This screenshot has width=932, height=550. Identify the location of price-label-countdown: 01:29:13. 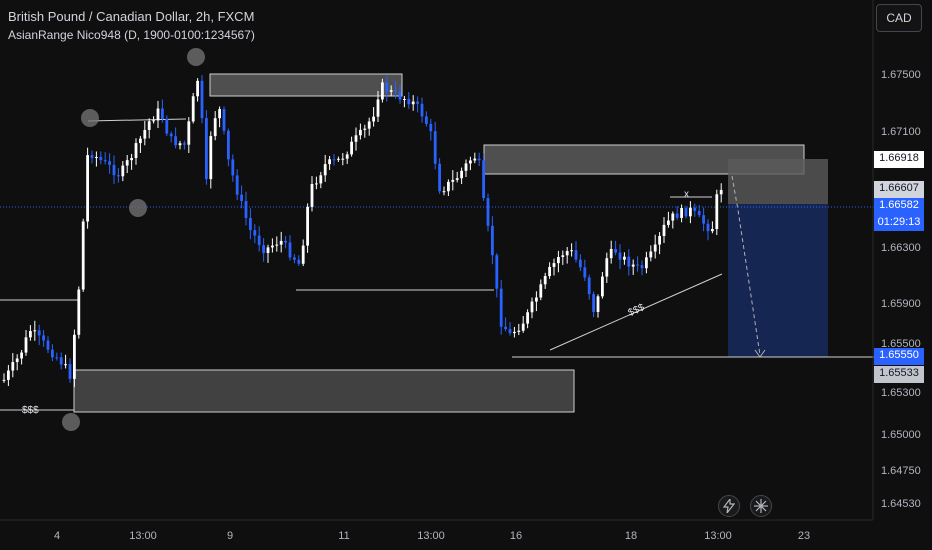
(899, 223).